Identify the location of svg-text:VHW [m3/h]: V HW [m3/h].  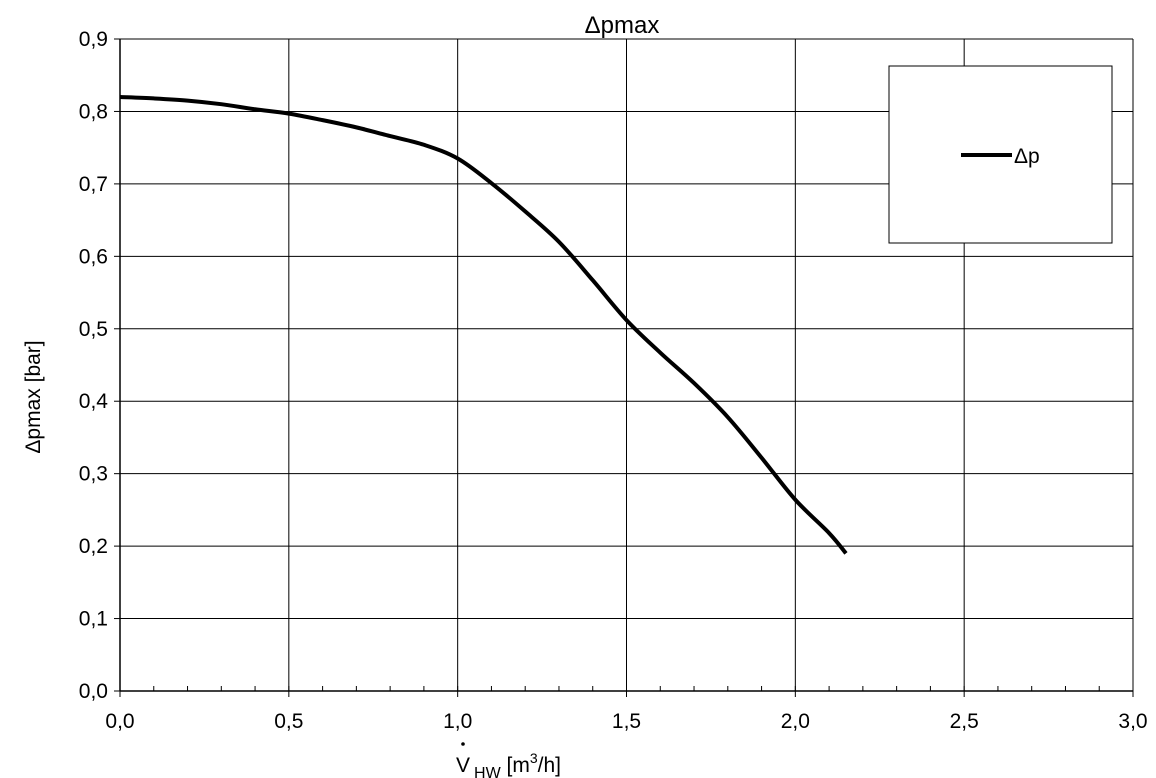
(508, 764).